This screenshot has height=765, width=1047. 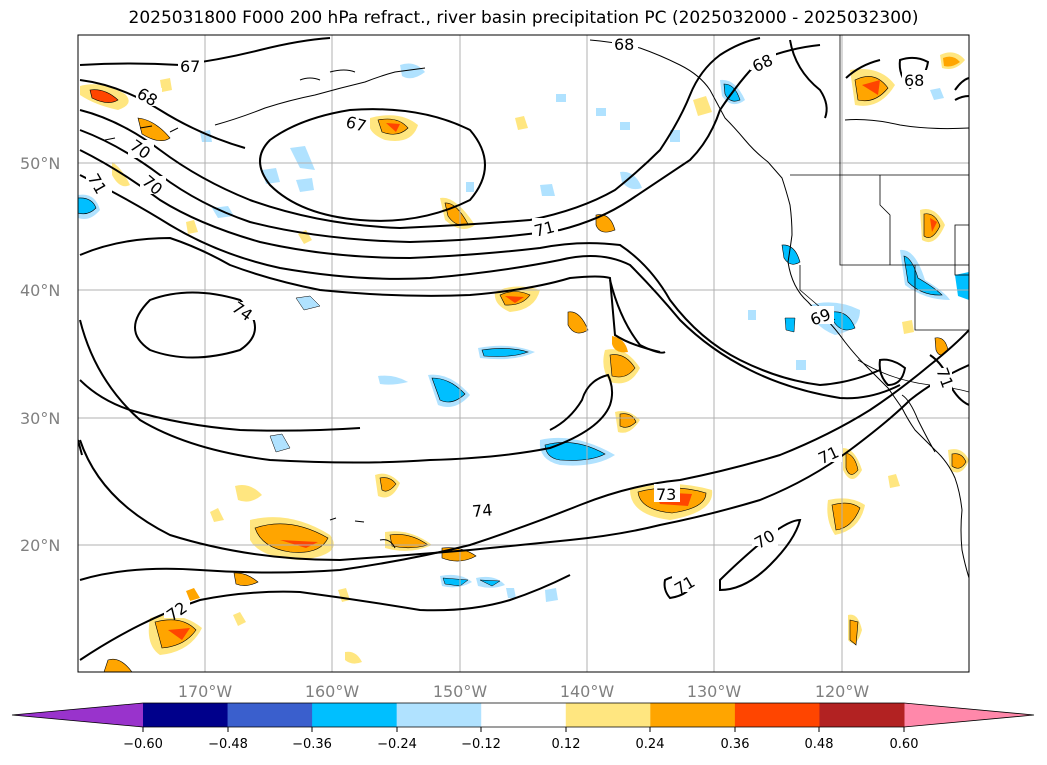 I want to click on contour-label: 74, so click(x=482, y=510).